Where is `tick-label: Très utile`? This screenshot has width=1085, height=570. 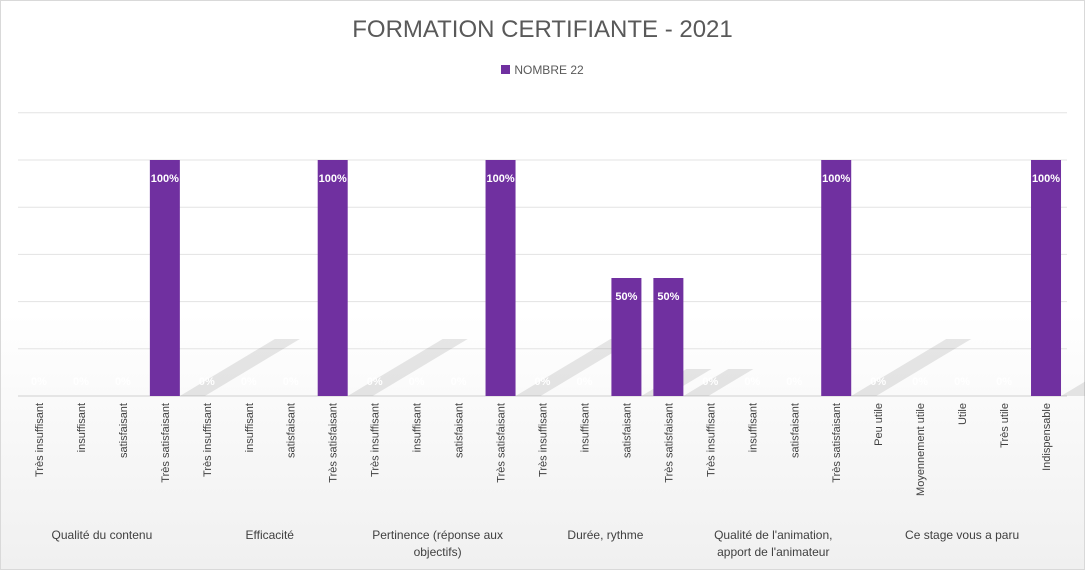 tick-label: Très utile is located at coordinates (1005, 425).